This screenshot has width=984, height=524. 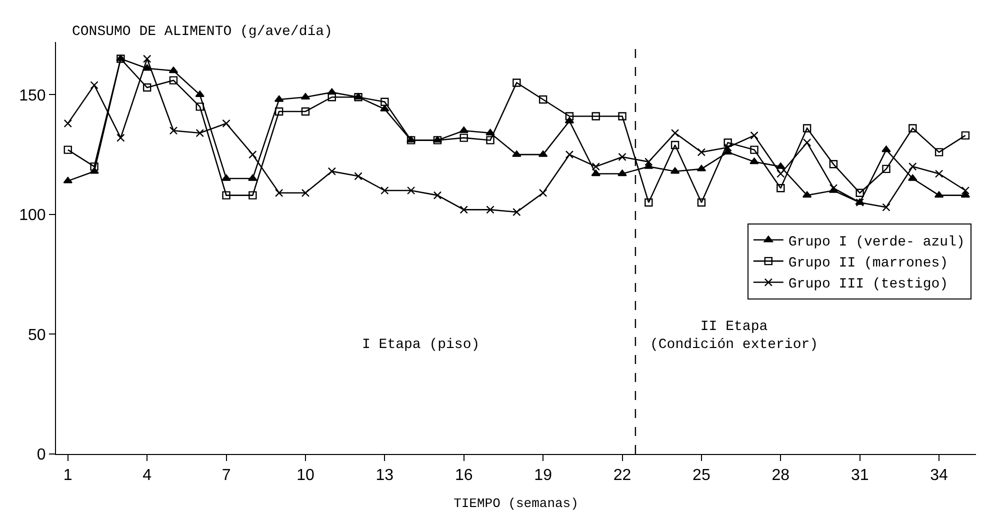 What do you see at coordinates (37, 335) in the screenshot?
I see `y-tick-label: 50` at bounding box center [37, 335].